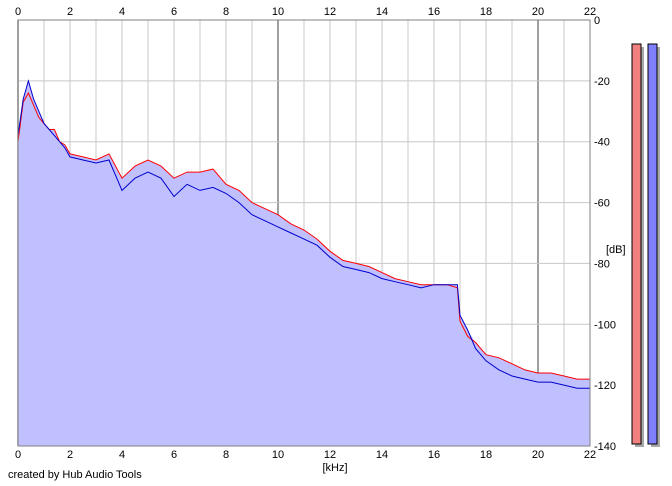  Describe the element at coordinates (334, 468) in the screenshot. I see `x-axis-label: [kHz]` at that location.